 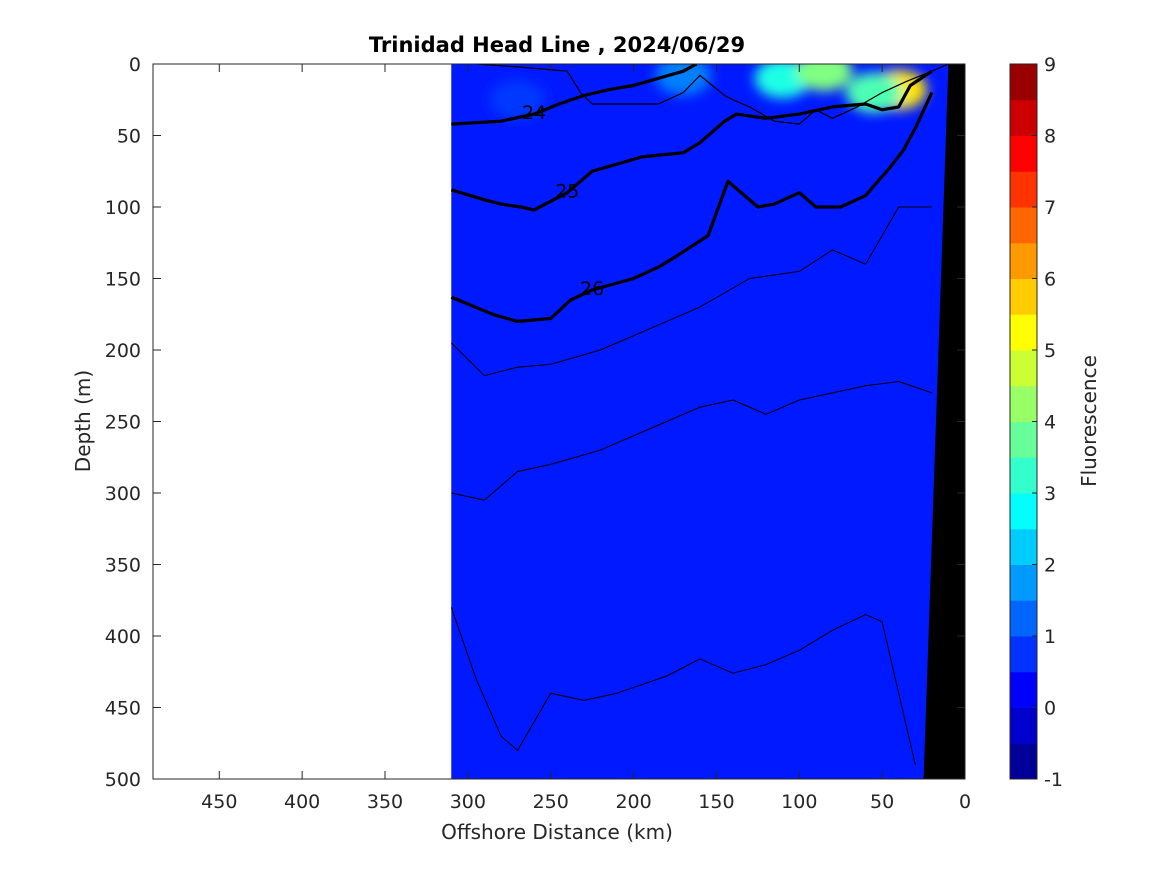 I want to click on y-tick-label: 0, so click(x=135, y=65).